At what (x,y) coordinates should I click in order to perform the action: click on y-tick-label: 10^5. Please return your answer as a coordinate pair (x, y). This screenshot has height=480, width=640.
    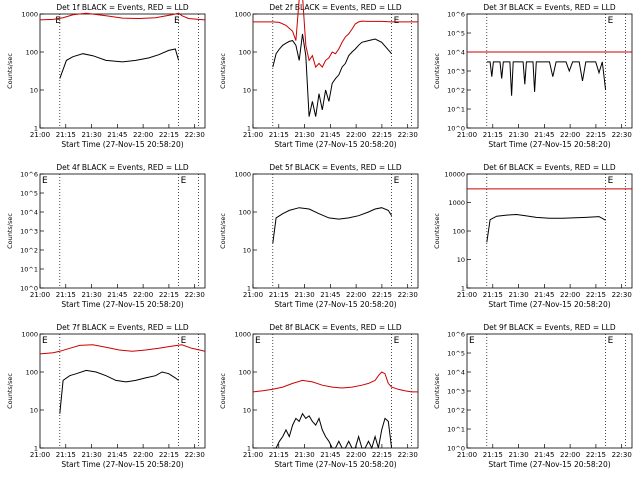
    Looking at the image, I should click on (29, 194).